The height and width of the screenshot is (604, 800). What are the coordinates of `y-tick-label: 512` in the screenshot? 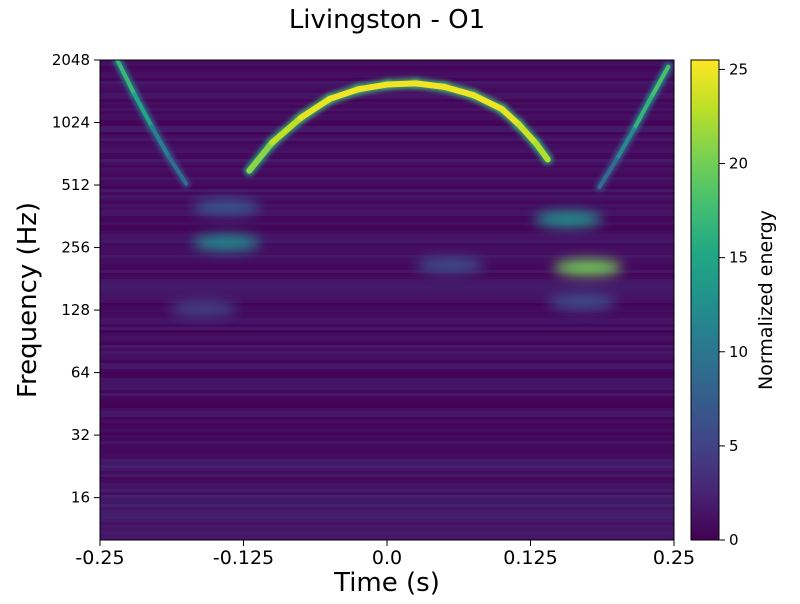 It's located at (75, 185).